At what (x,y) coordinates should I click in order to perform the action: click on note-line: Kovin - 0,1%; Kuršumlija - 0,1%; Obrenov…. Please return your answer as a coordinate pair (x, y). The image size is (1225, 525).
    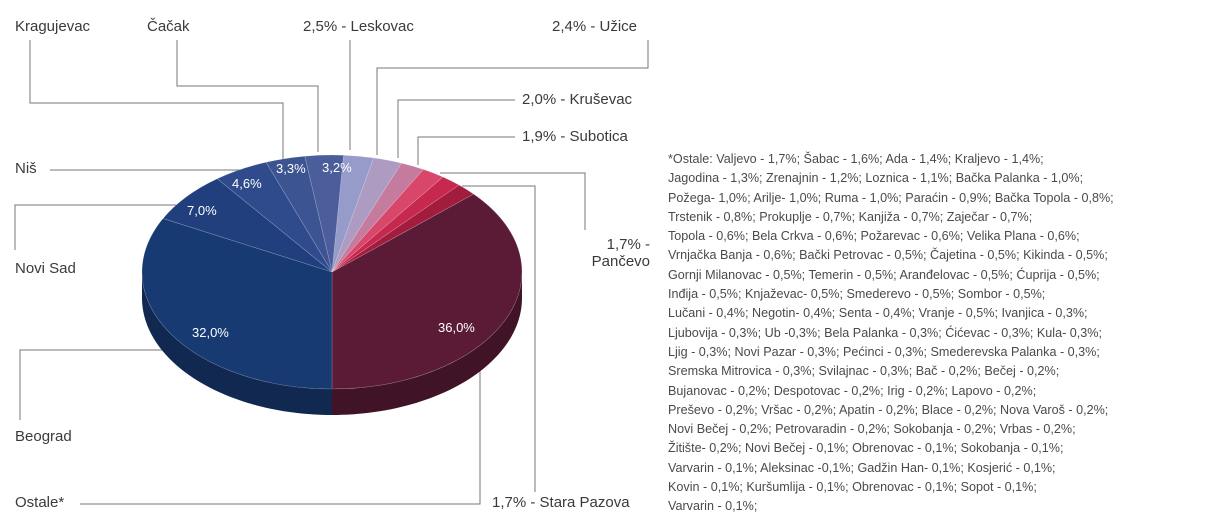
    Looking at the image, I should click on (852, 487).